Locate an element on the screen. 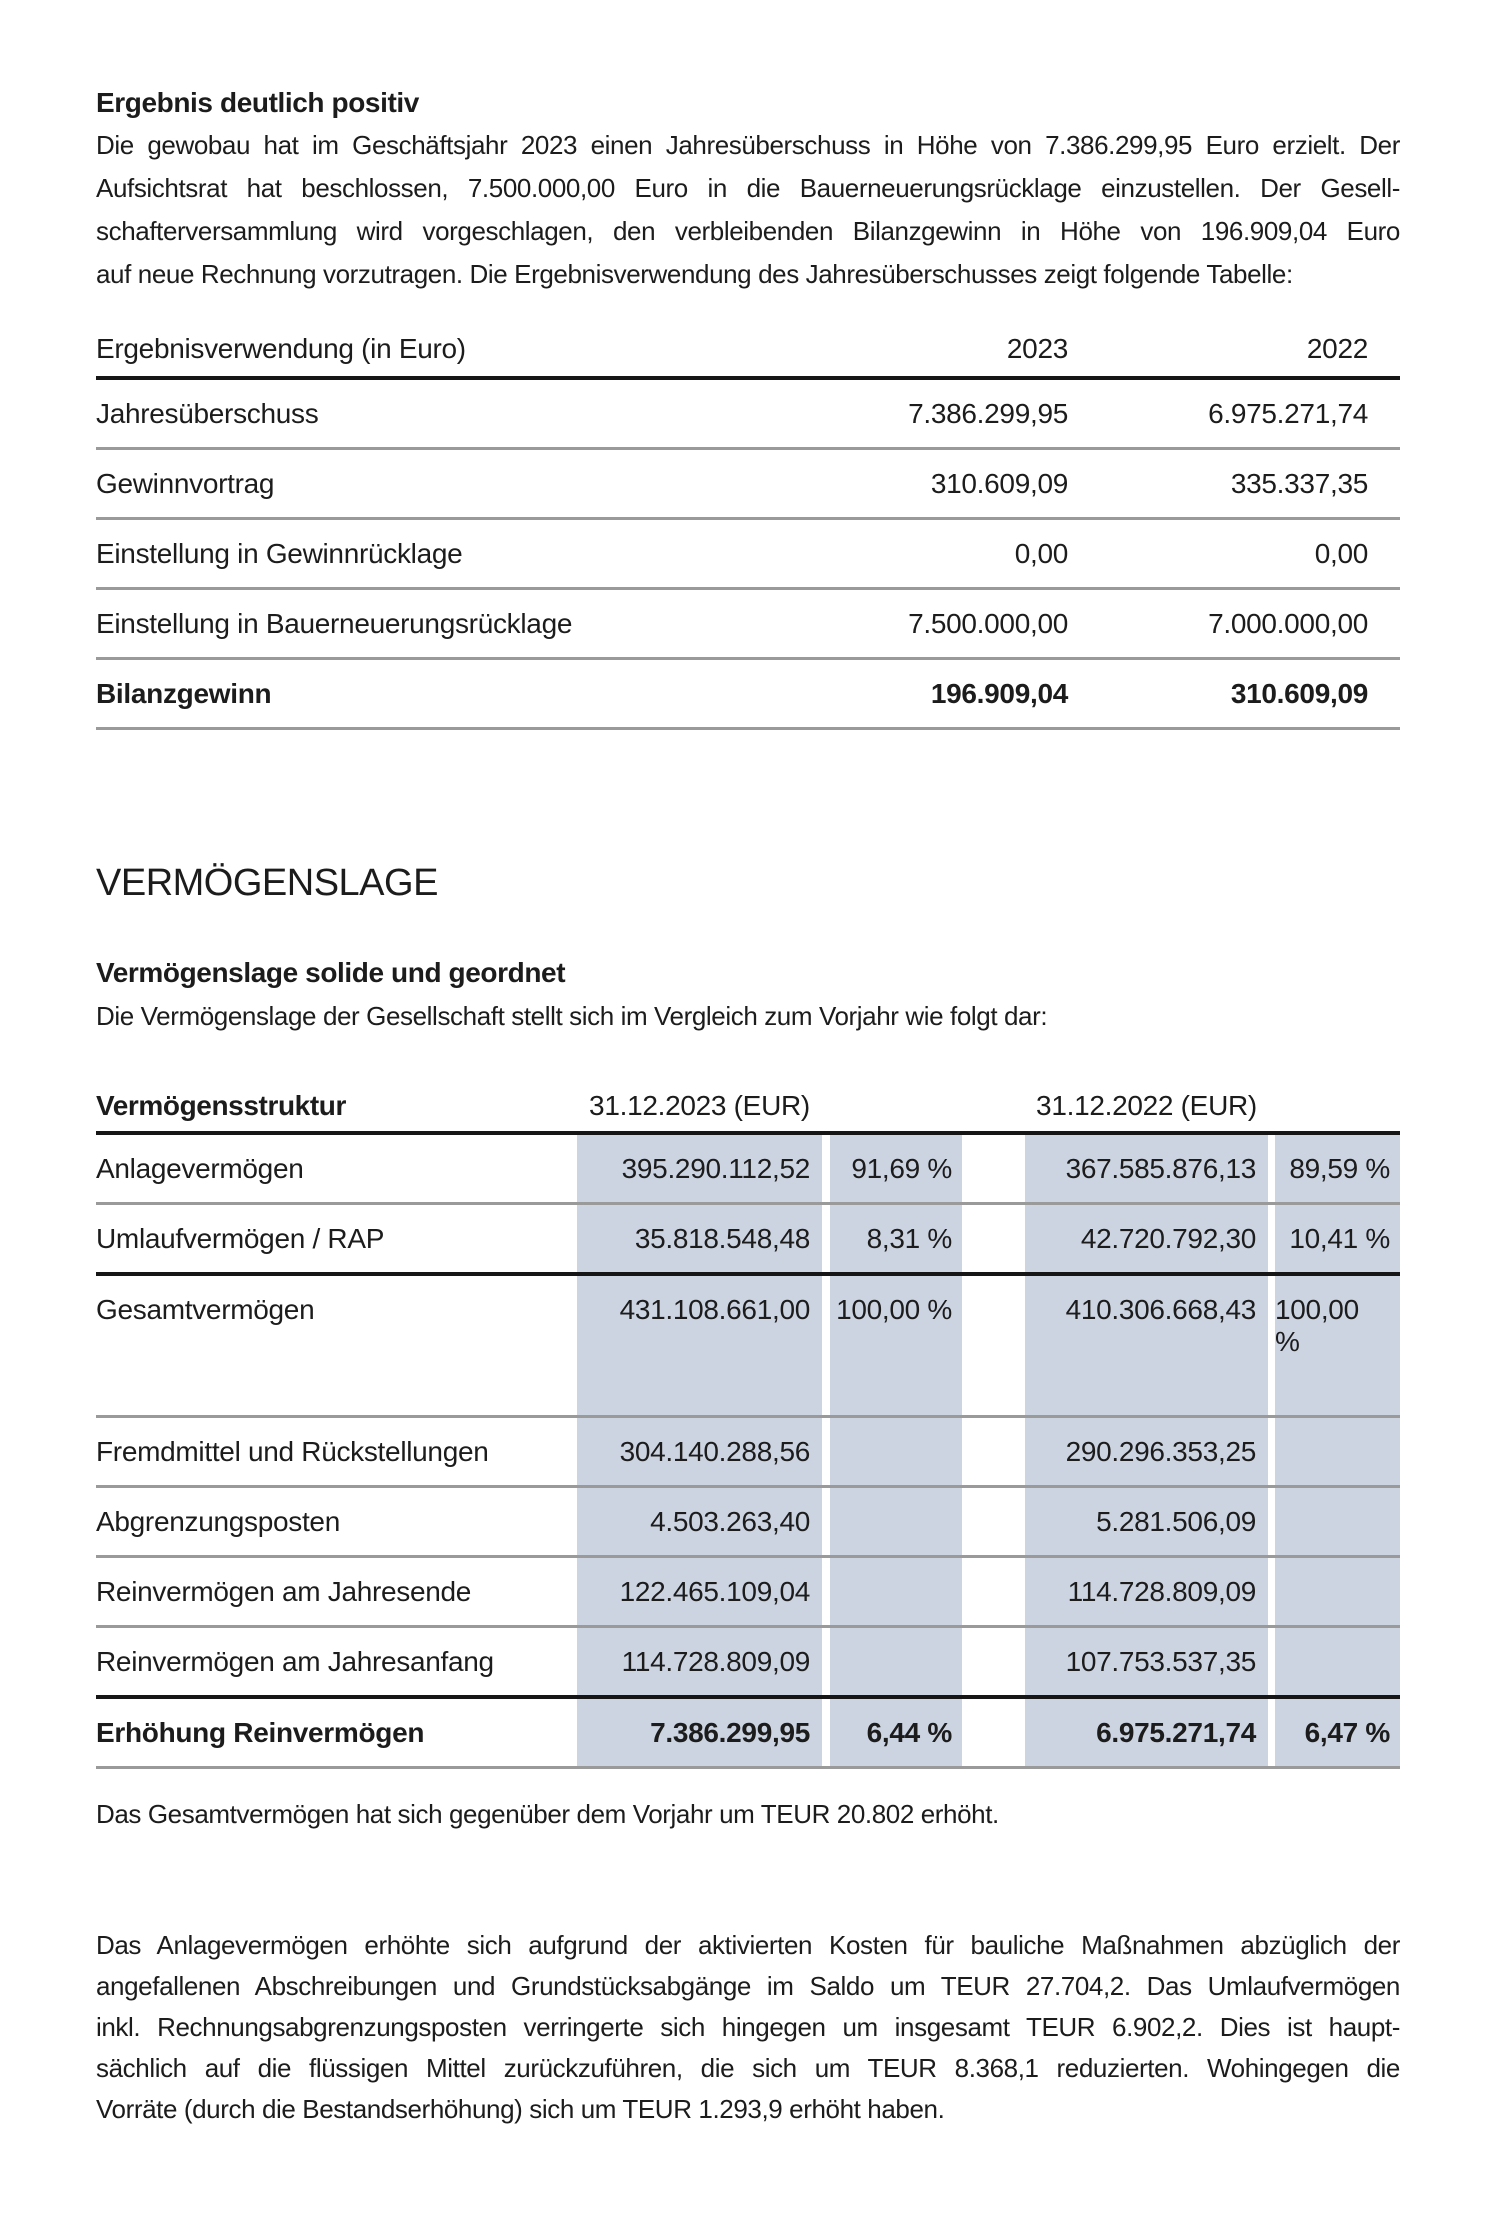 Image resolution: width=1500 pixels, height=2214 pixels. cell-value-2023: 4.503.263,40 is located at coordinates (699, 1521).